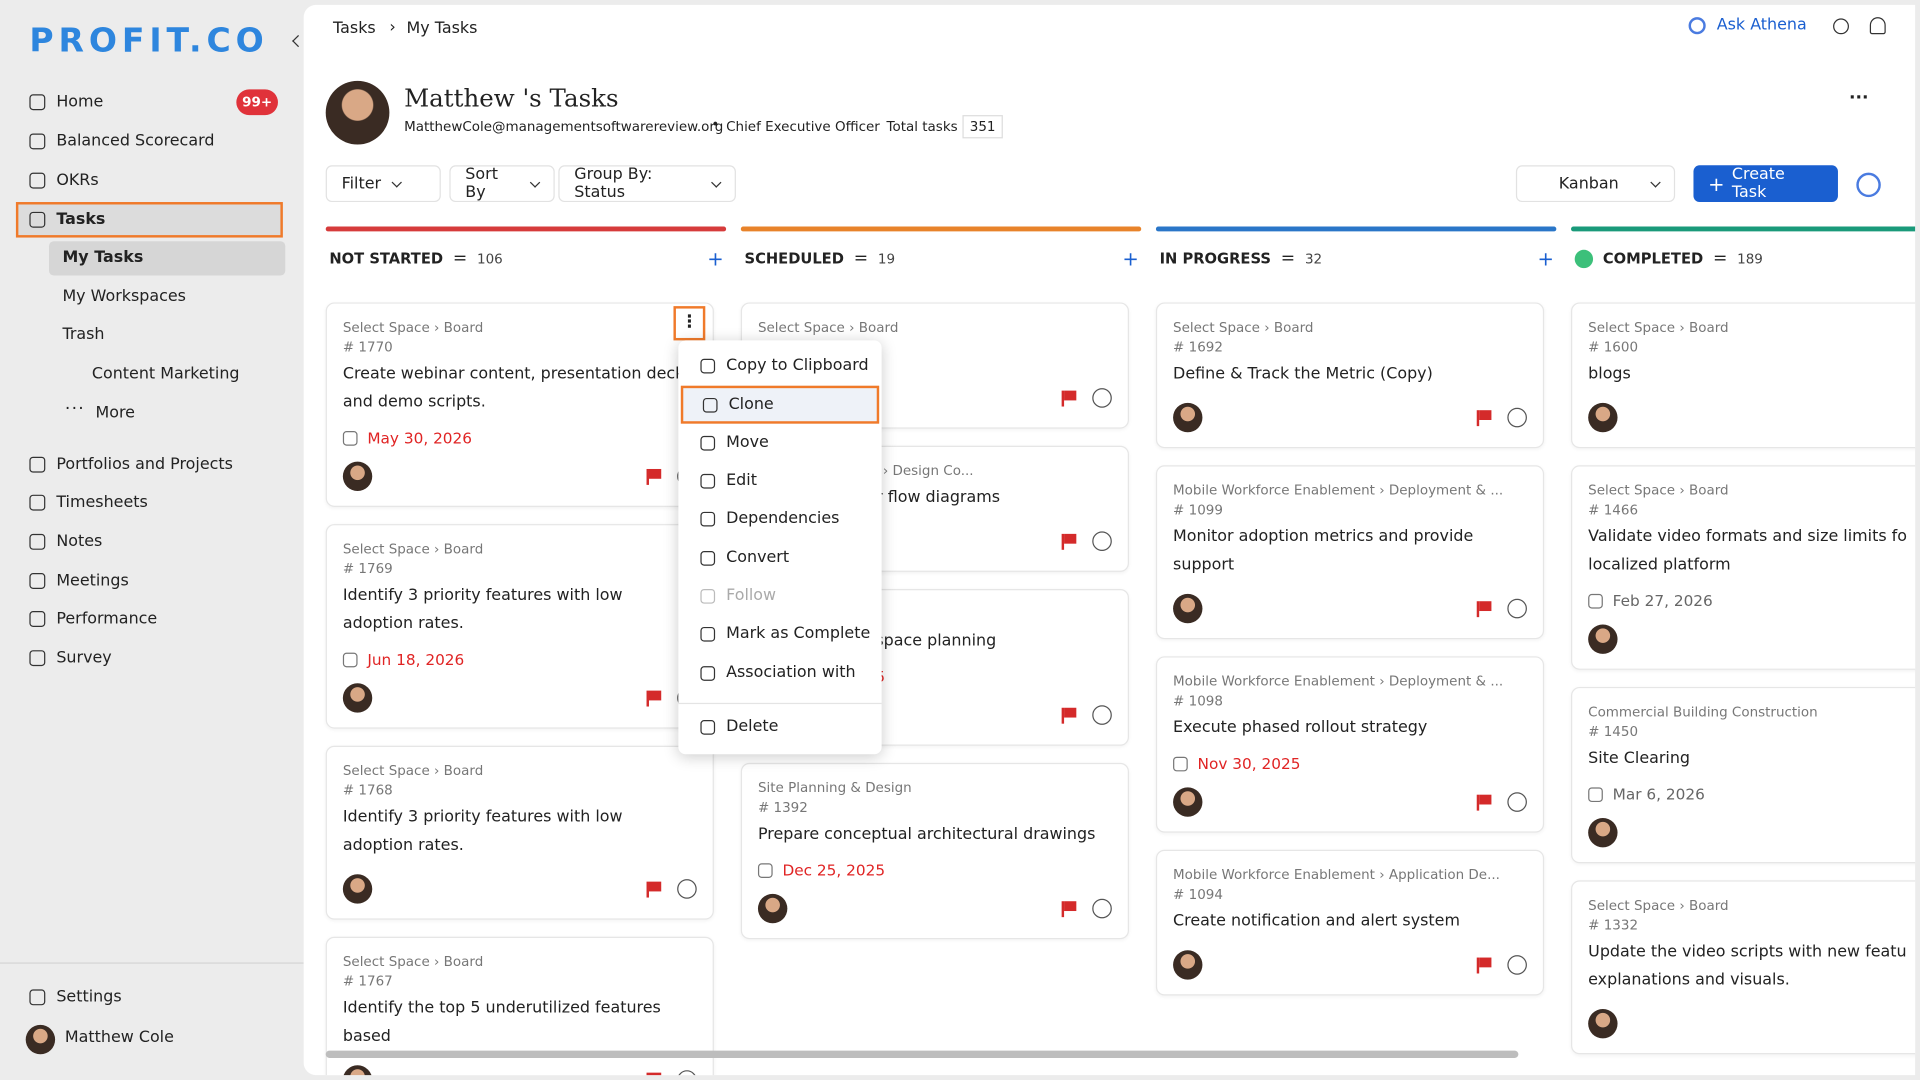 The image size is (1920, 1080). What do you see at coordinates (65, 541) in the screenshot?
I see `nav-item: Notes` at bounding box center [65, 541].